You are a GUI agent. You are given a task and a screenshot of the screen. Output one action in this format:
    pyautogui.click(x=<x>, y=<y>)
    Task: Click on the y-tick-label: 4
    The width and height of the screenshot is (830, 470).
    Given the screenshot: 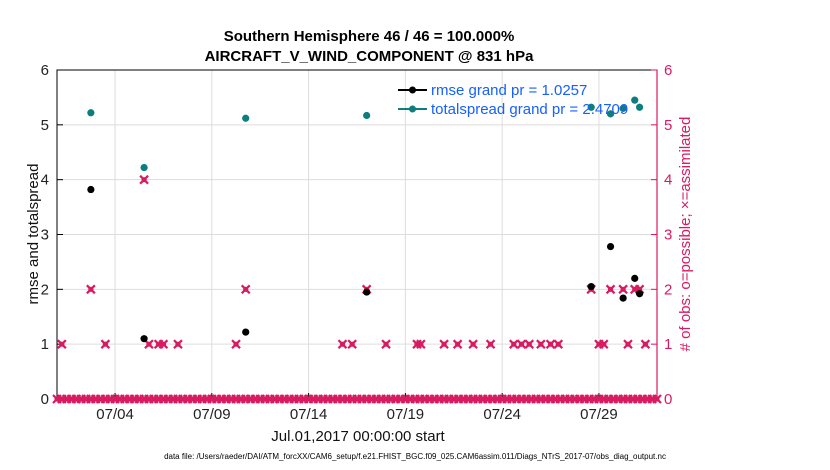 What is the action you would take?
    pyautogui.click(x=45, y=180)
    